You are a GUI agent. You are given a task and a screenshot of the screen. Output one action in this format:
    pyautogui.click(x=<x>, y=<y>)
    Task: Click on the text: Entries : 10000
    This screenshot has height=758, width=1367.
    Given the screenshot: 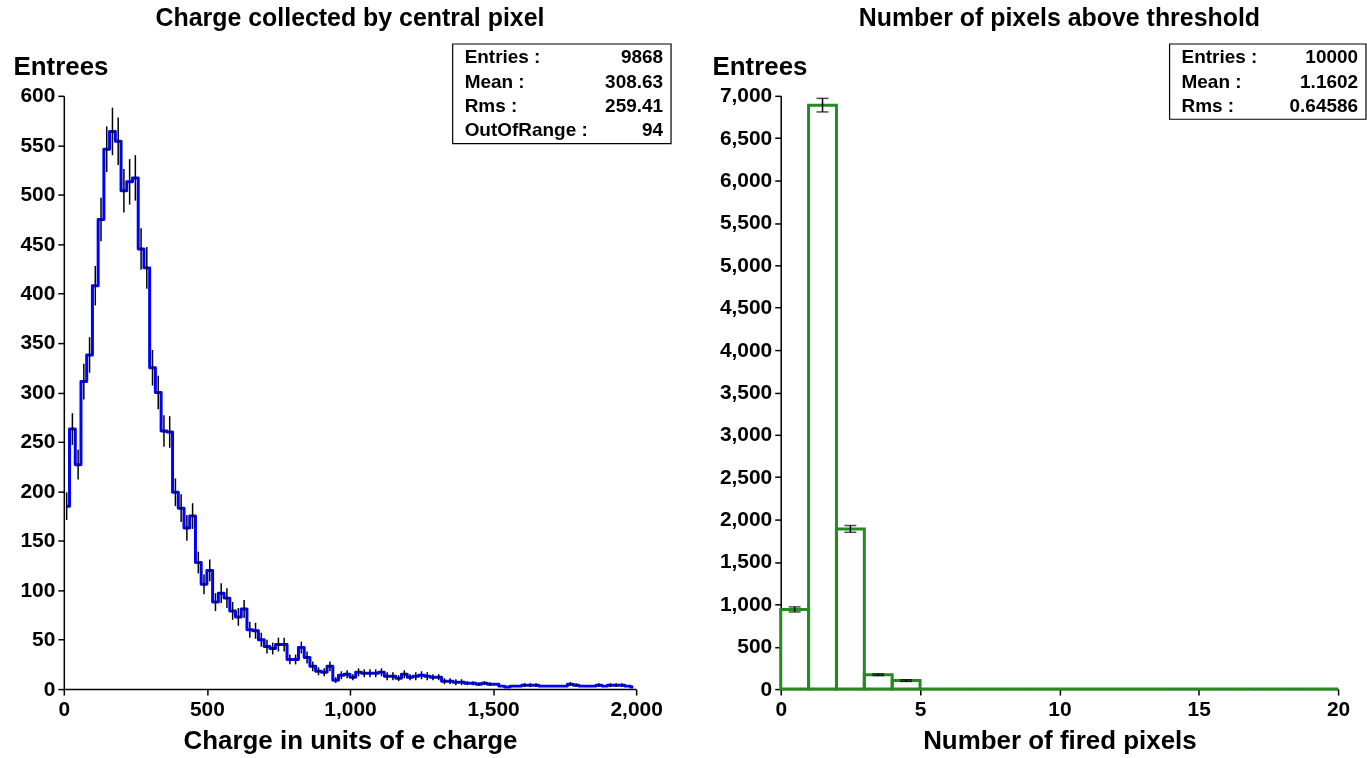 What is the action you would take?
    pyautogui.click(x=1270, y=57)
    